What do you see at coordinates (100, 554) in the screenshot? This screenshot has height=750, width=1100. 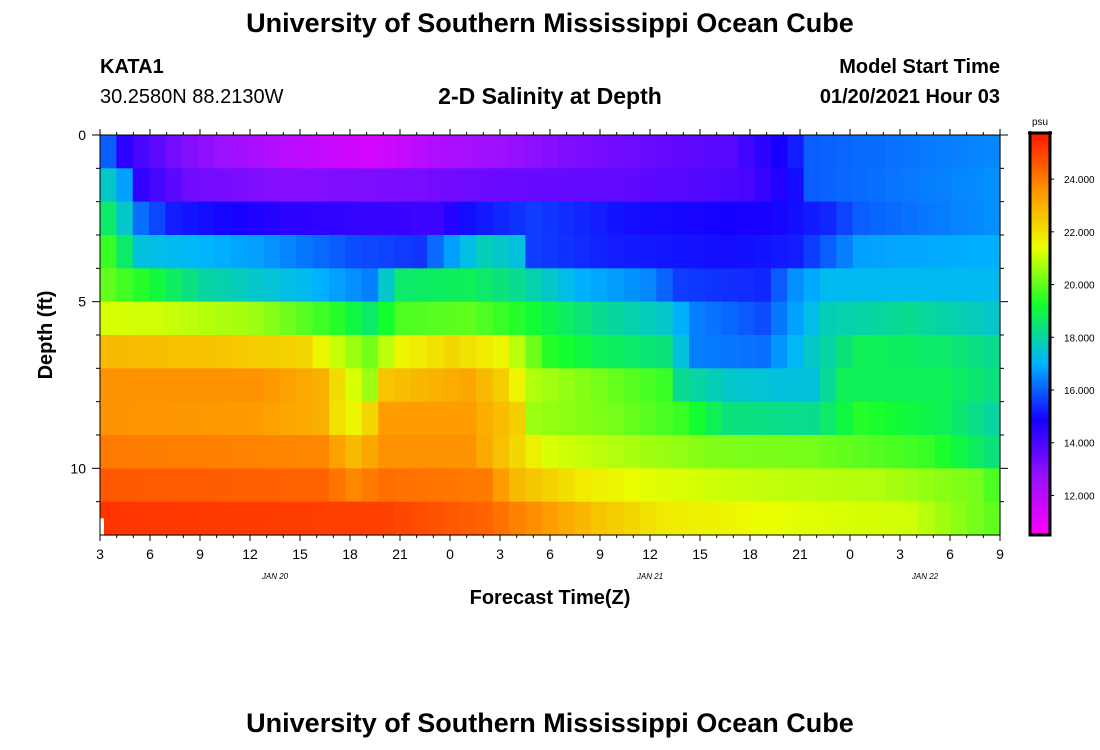 I see `x-tick-label: 3` at bounding box center [100, 554].